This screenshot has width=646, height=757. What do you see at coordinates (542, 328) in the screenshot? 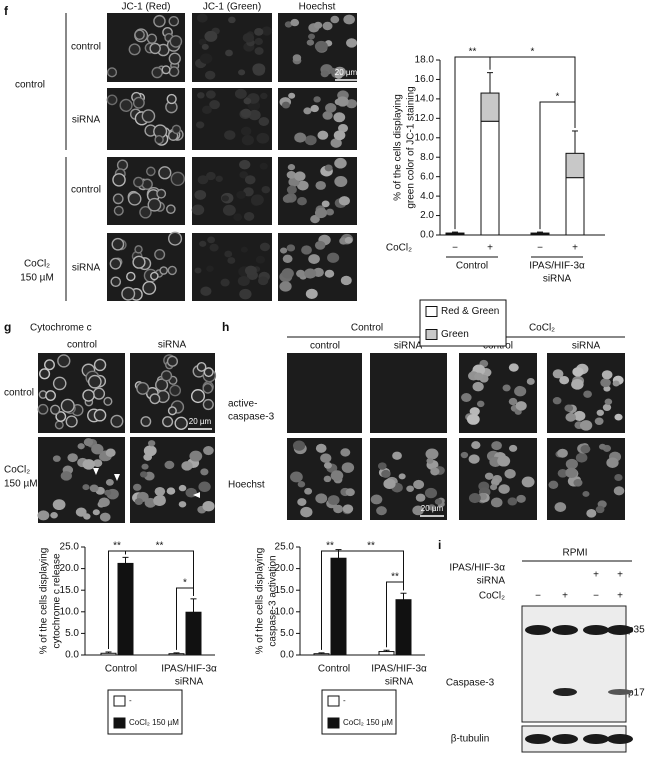
I see `group-label: CoCl₂` at bounding box center [542, 328].